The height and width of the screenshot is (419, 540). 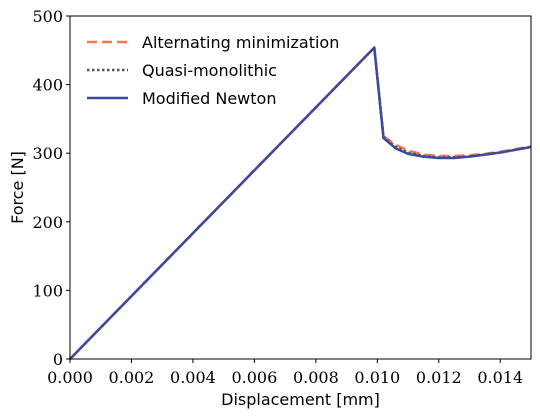 What do you see at coordinates (70, 377) in the screenshot?
I see `x-tick-label: 0.000` at bounding box center [70, 377].